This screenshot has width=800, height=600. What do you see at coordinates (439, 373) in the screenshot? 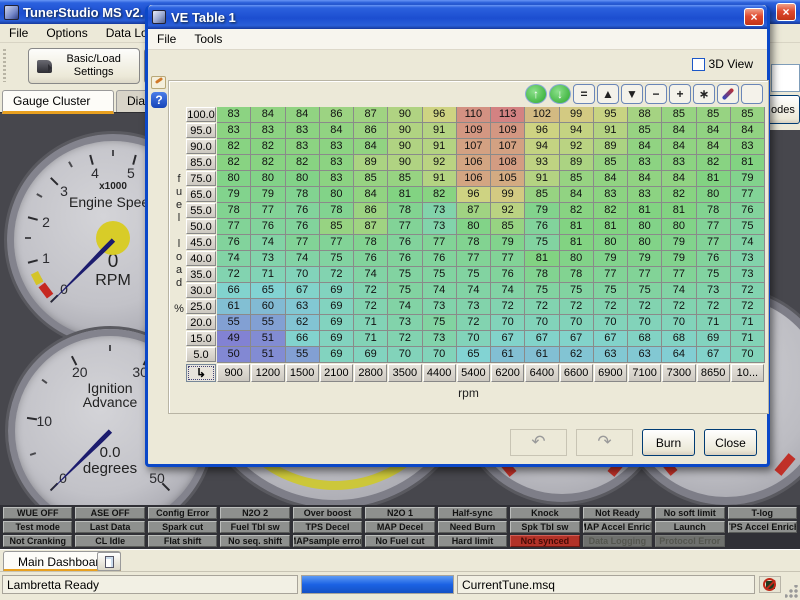
I see `x-axis-label: 4400` at bounding box center [439, 373].